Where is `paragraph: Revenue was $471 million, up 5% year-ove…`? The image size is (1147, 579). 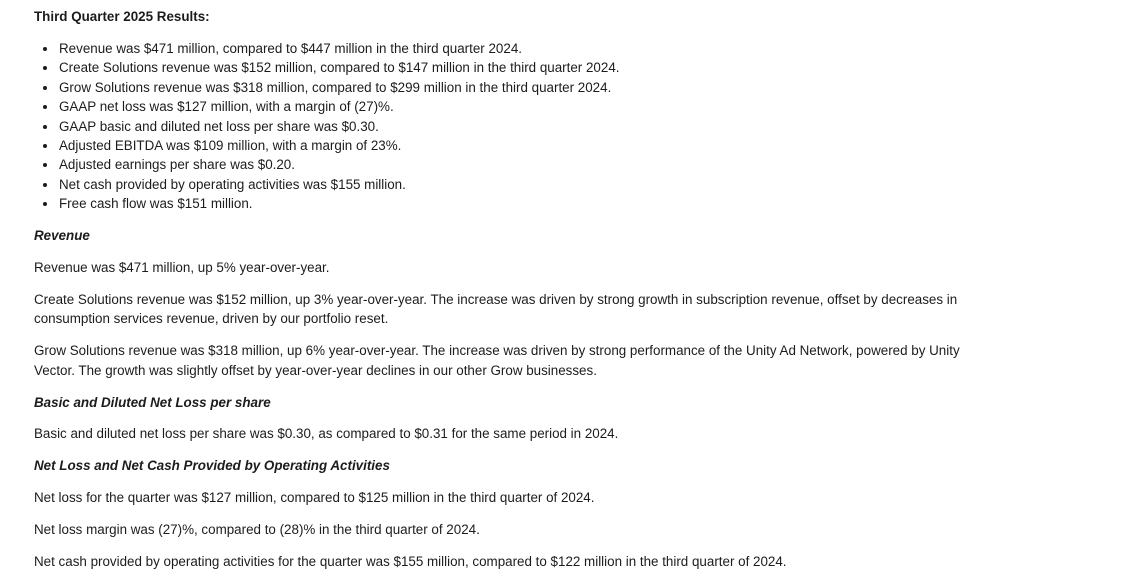 paragraph: Revenue was $471 million, up 5% year-ove… is located at coordinates (182, 267).